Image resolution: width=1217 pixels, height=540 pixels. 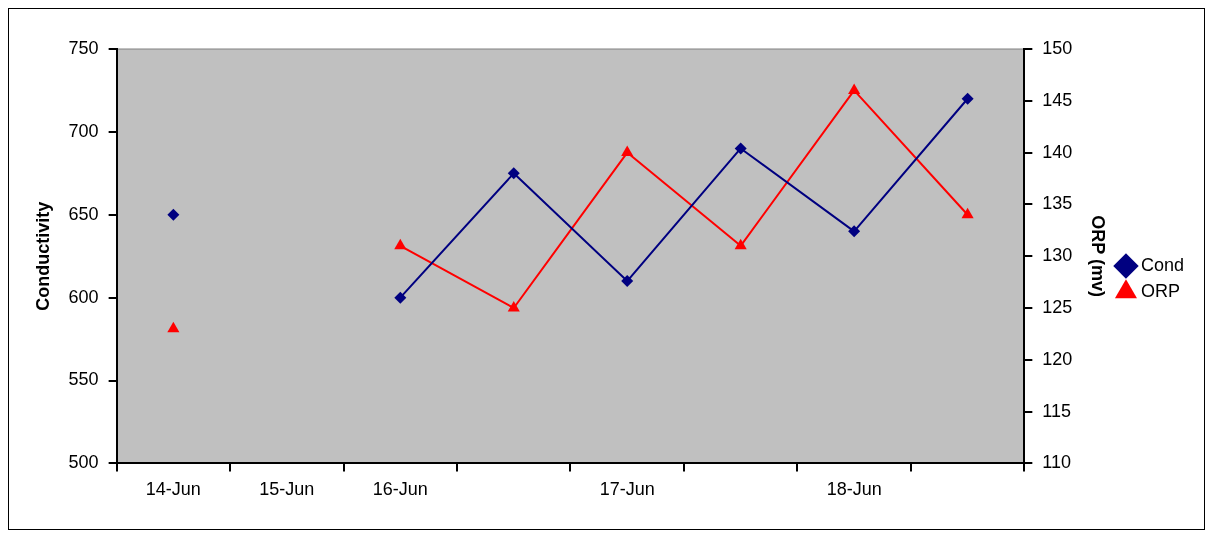 I want to click on y-tick-label: 650, so click(x=83, y=213).